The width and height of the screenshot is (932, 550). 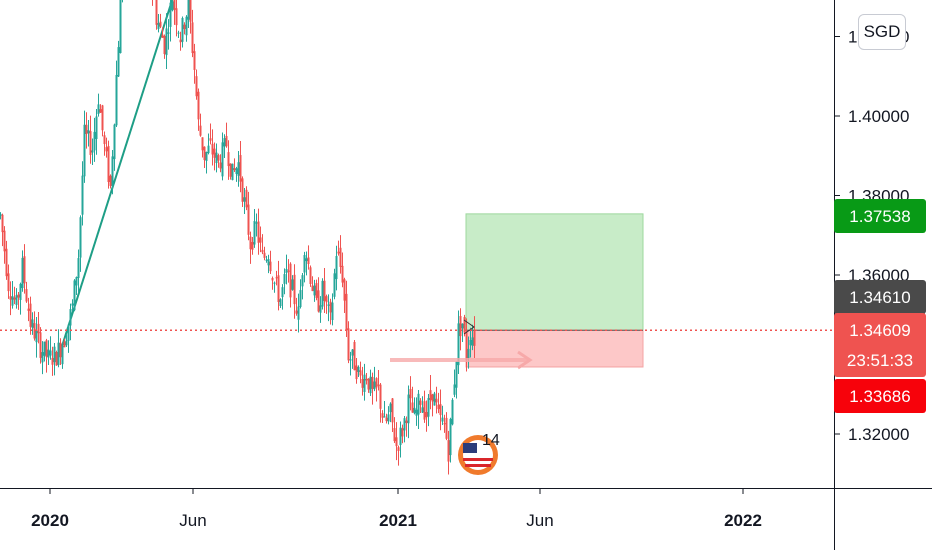 I want to click on x-tick-label: 2021, so click(x=398, y=520).